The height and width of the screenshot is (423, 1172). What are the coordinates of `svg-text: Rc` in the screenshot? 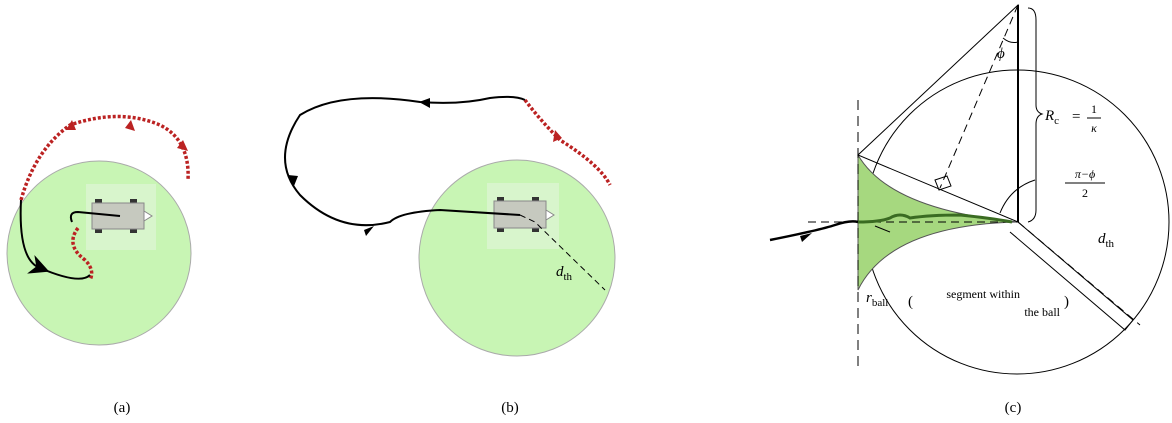 It's located at (1051, 117).